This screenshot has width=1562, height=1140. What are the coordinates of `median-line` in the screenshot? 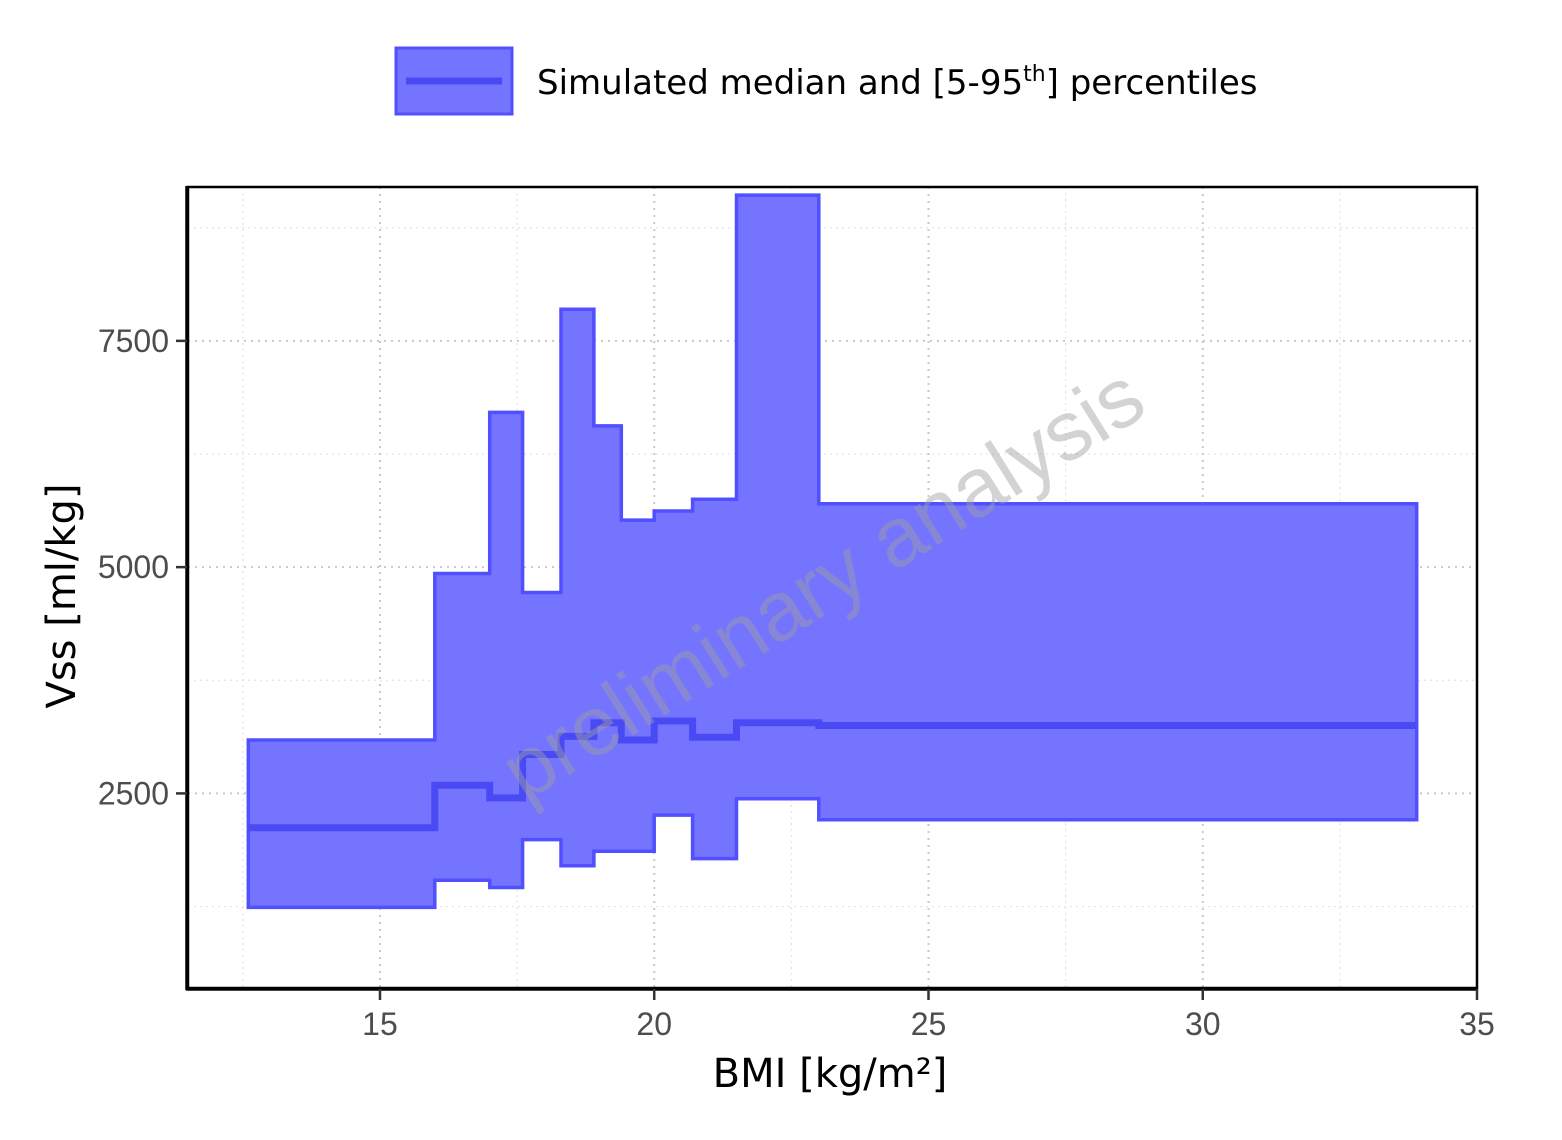 It's located at (832, 774).